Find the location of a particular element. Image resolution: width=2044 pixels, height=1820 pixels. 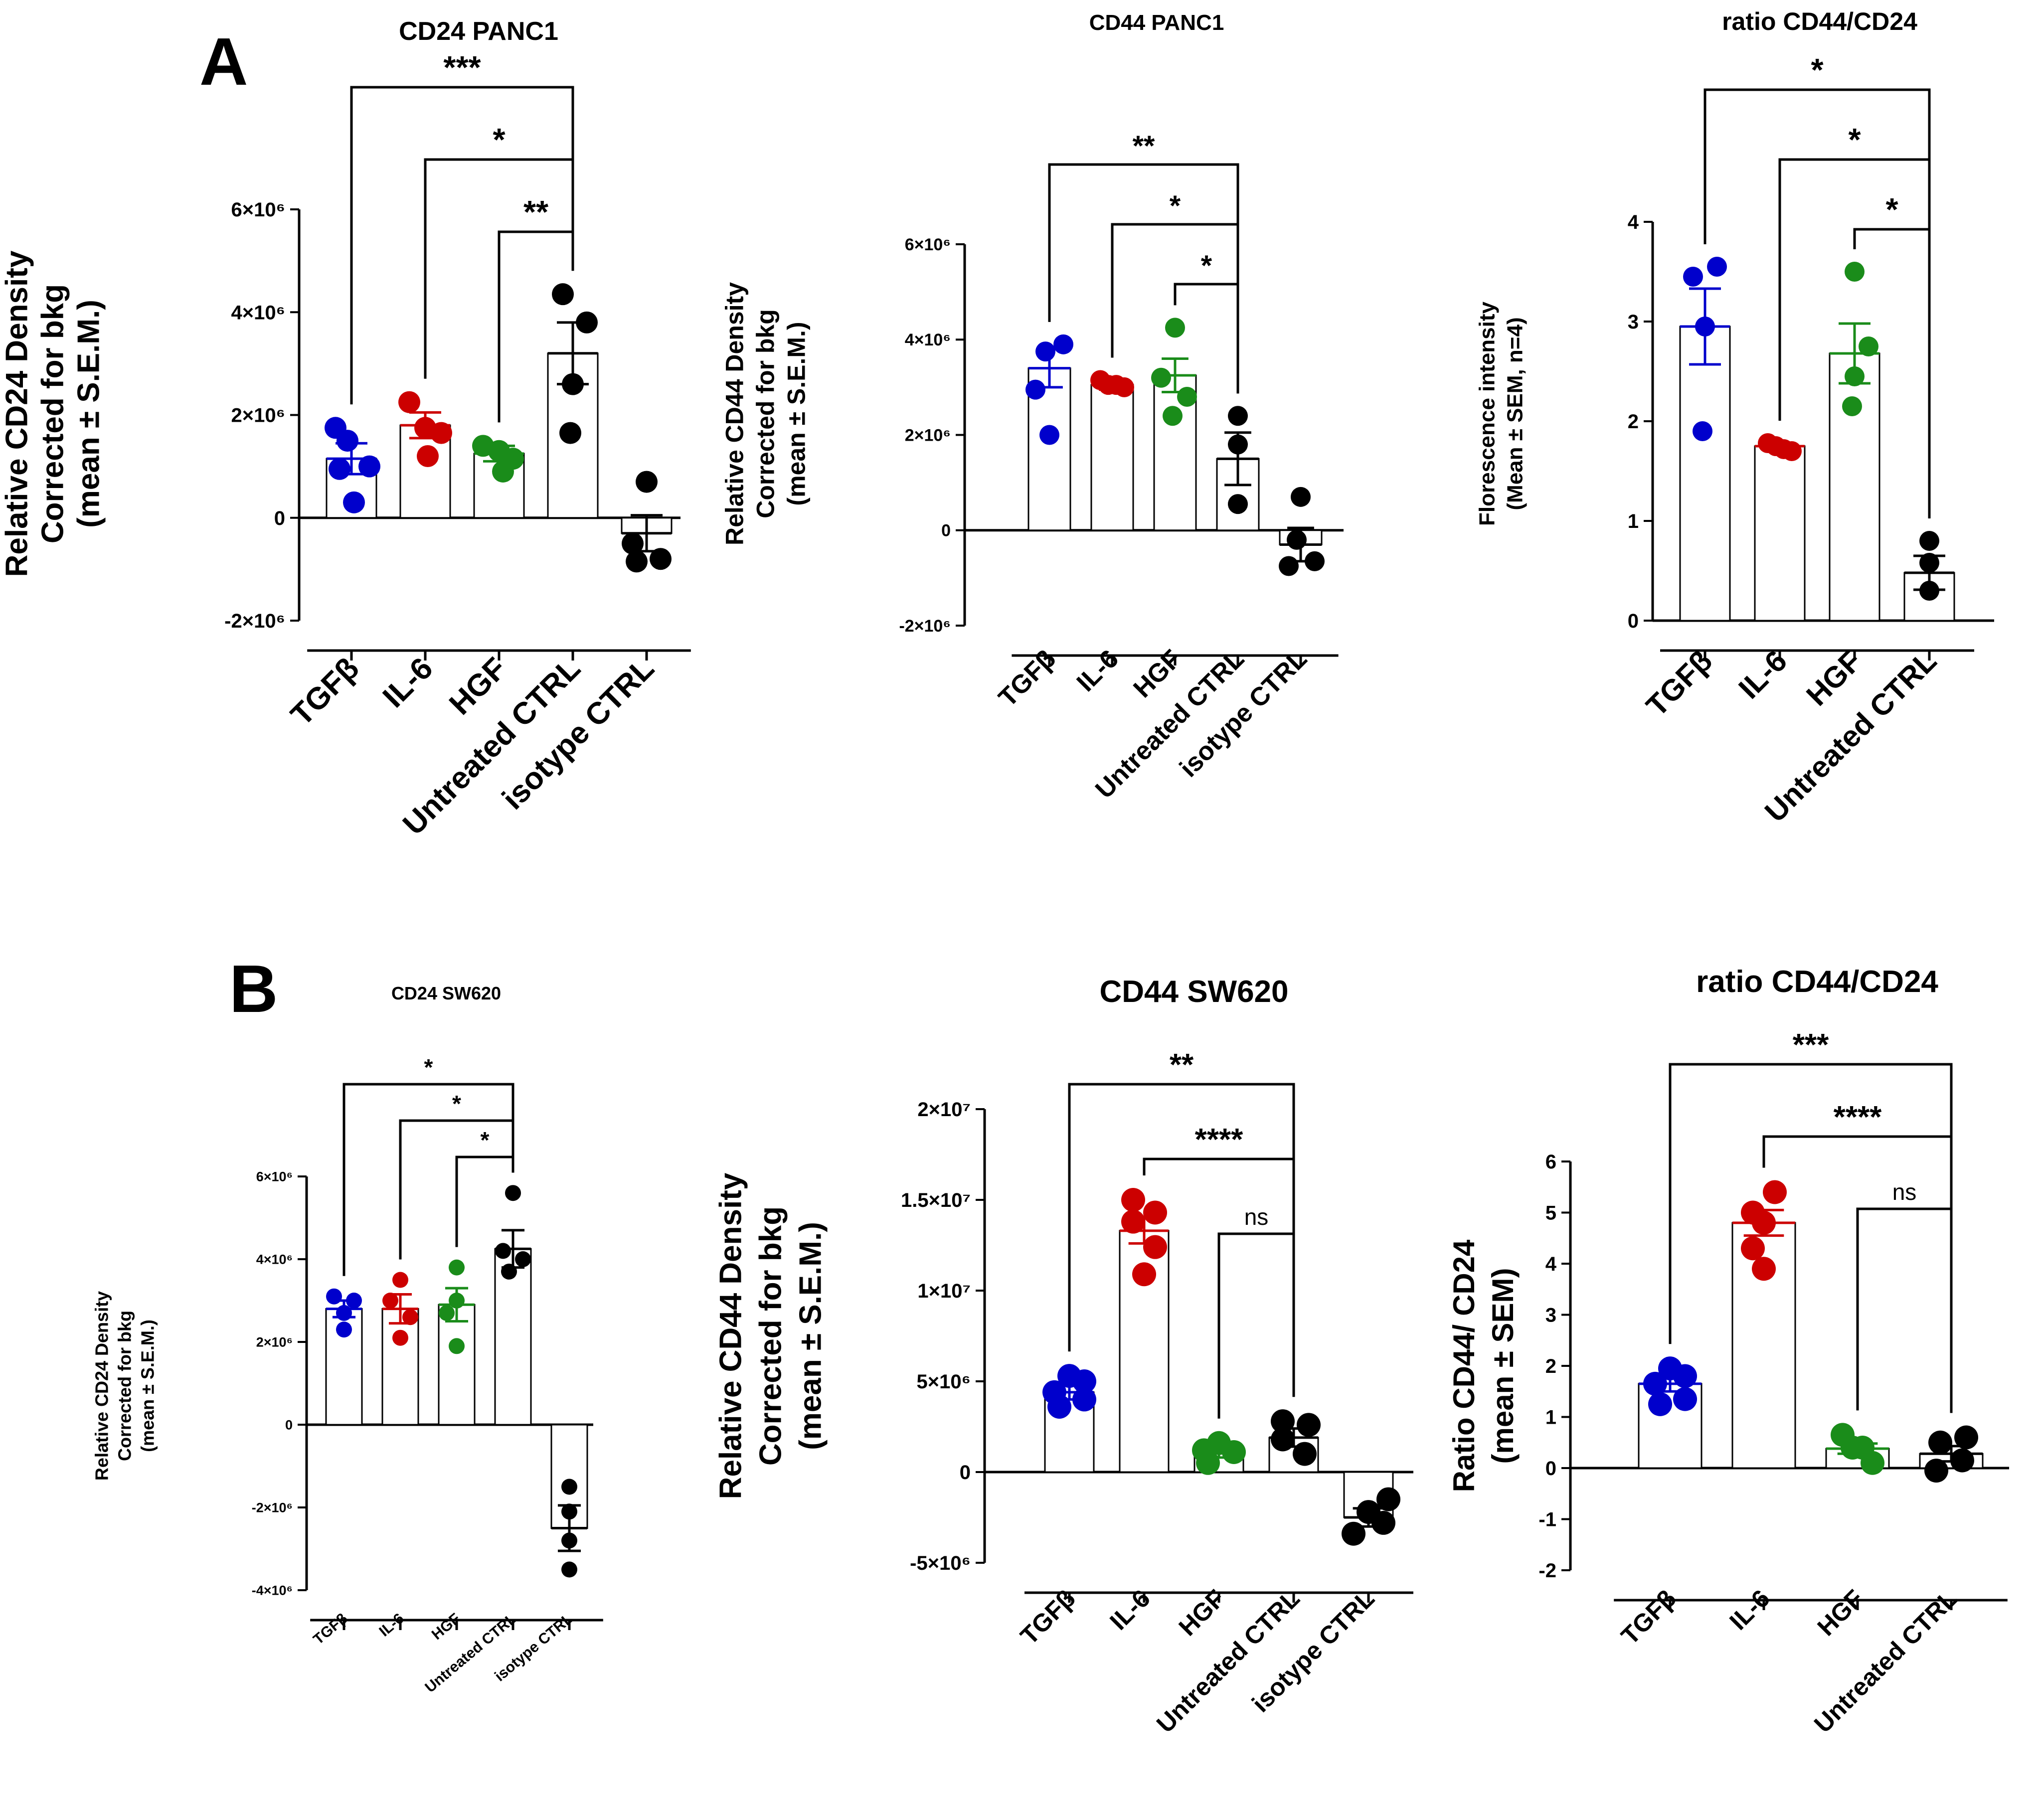

y-tick-label: 4×10⁶ is located at coordinates (274, 1259).